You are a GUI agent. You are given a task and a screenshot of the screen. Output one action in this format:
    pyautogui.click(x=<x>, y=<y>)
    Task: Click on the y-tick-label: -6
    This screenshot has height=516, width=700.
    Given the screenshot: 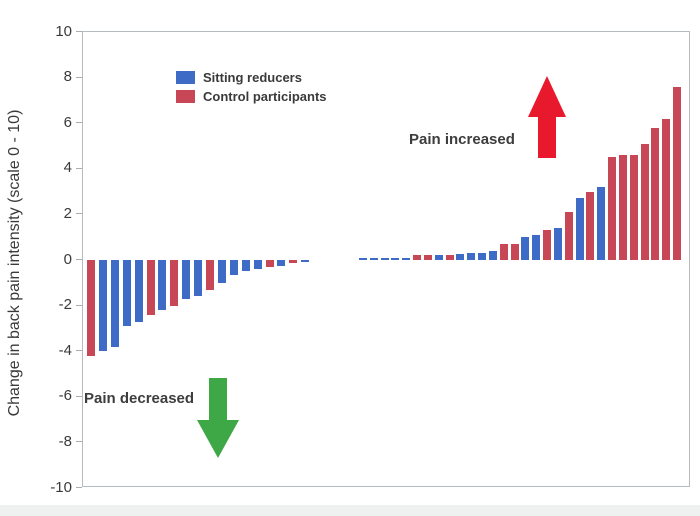 What is the action you would take?
    pyautogui.click(x=65, y=395)
    